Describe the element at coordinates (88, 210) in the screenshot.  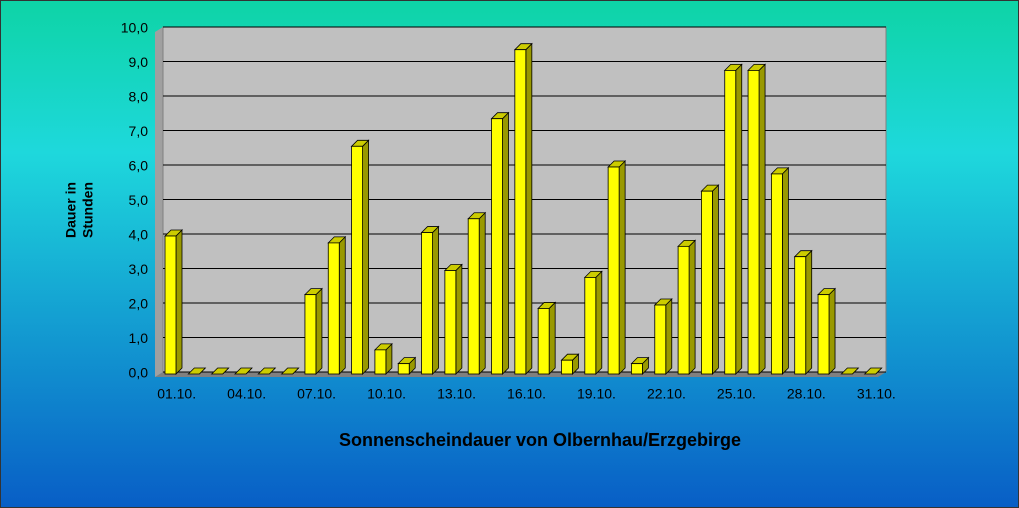
I see `y-axis-title-line: Stunden` at that location.